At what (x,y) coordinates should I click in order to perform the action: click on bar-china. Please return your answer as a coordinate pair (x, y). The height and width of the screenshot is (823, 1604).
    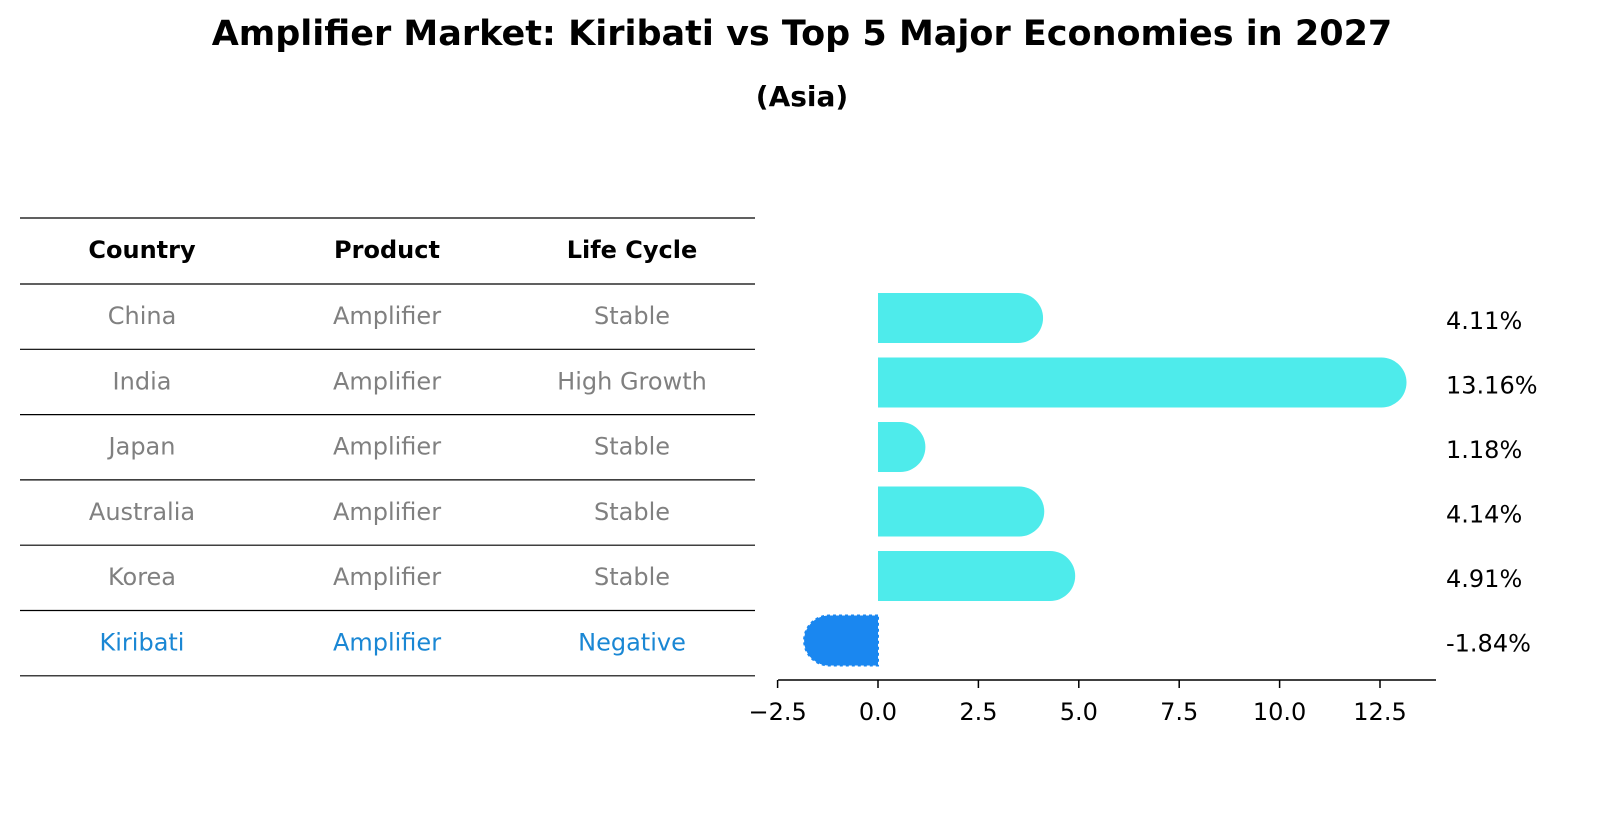
    Looking at the image, I should click on (961, 318).